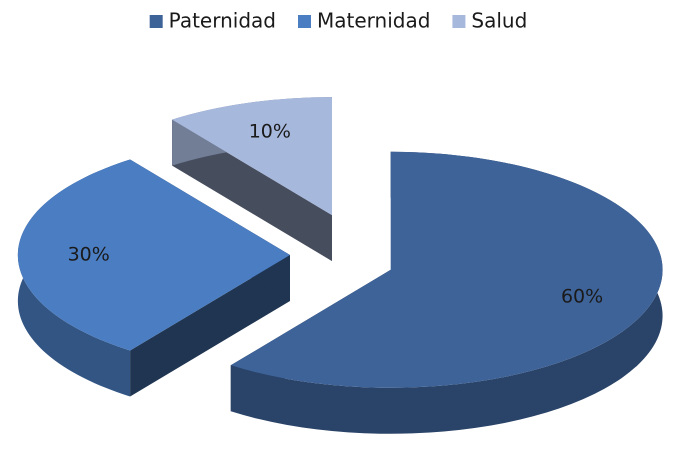 This screenshot has height=460, width=677. What do you see at coordinates (210, 326) in the screenshot?
I see `slice-side` at bounding box center [210, 326].